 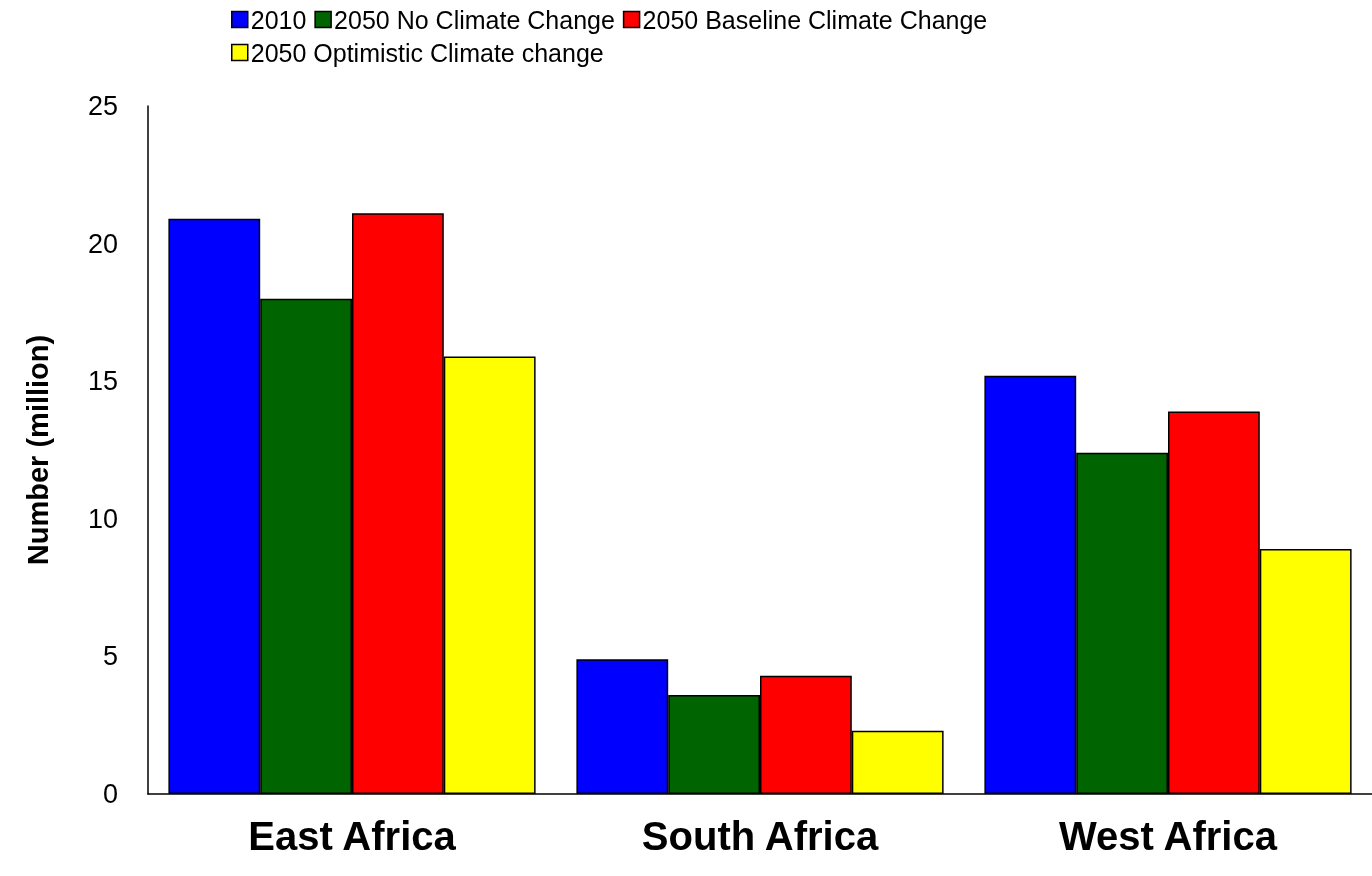 What do you see at coordinates (1168, 836) in the screenshot?
I see `x-tick-label: West Africa` at bounding box center [1168, 836].